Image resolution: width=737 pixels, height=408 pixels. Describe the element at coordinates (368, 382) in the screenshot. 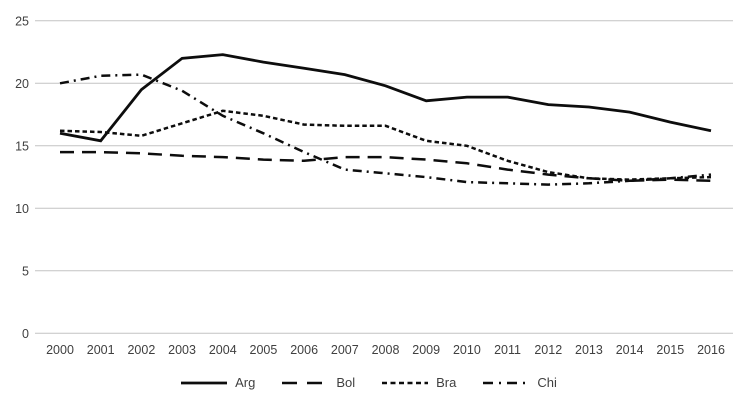

I see `chart-legend: Arg Bol Bra Chi` at that location.